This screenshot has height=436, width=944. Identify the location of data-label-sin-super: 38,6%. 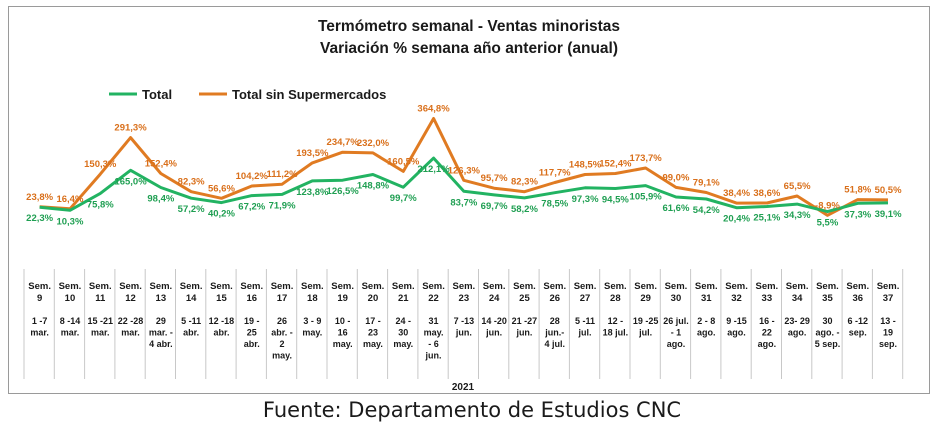
(766, 193).